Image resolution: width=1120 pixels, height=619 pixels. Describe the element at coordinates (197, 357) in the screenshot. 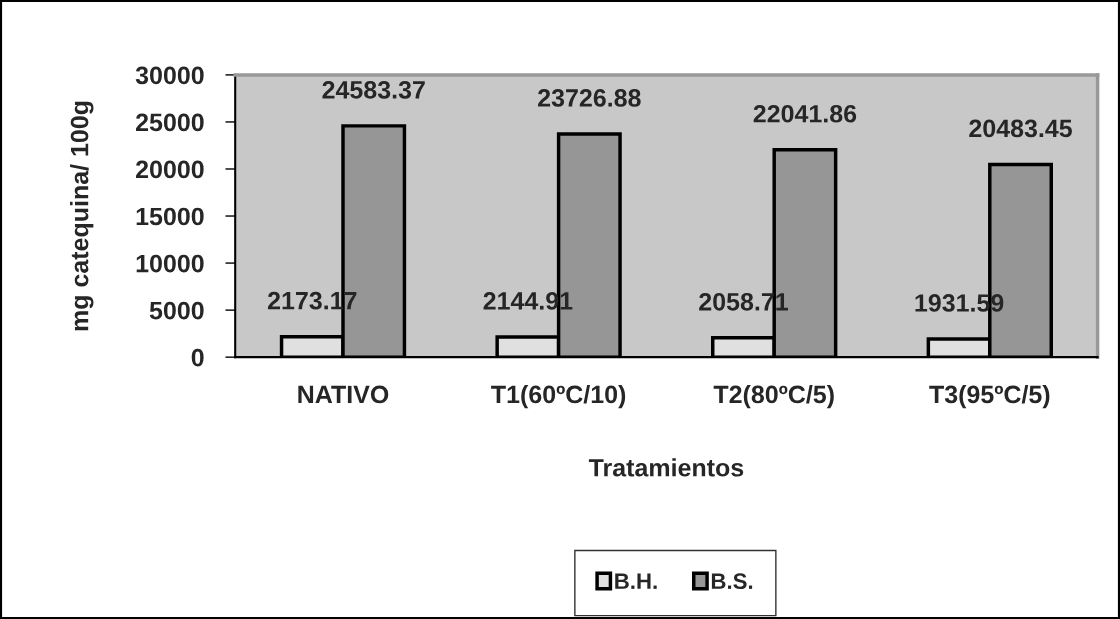

I see `y-tick-label: 0` at that location.